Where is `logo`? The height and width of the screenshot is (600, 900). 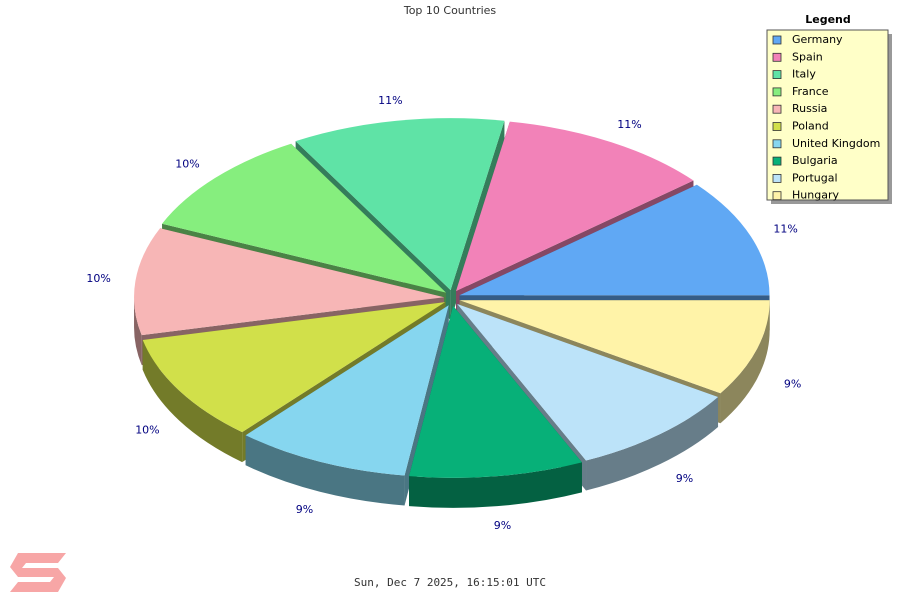
logo is located at coordinates (38, 572).